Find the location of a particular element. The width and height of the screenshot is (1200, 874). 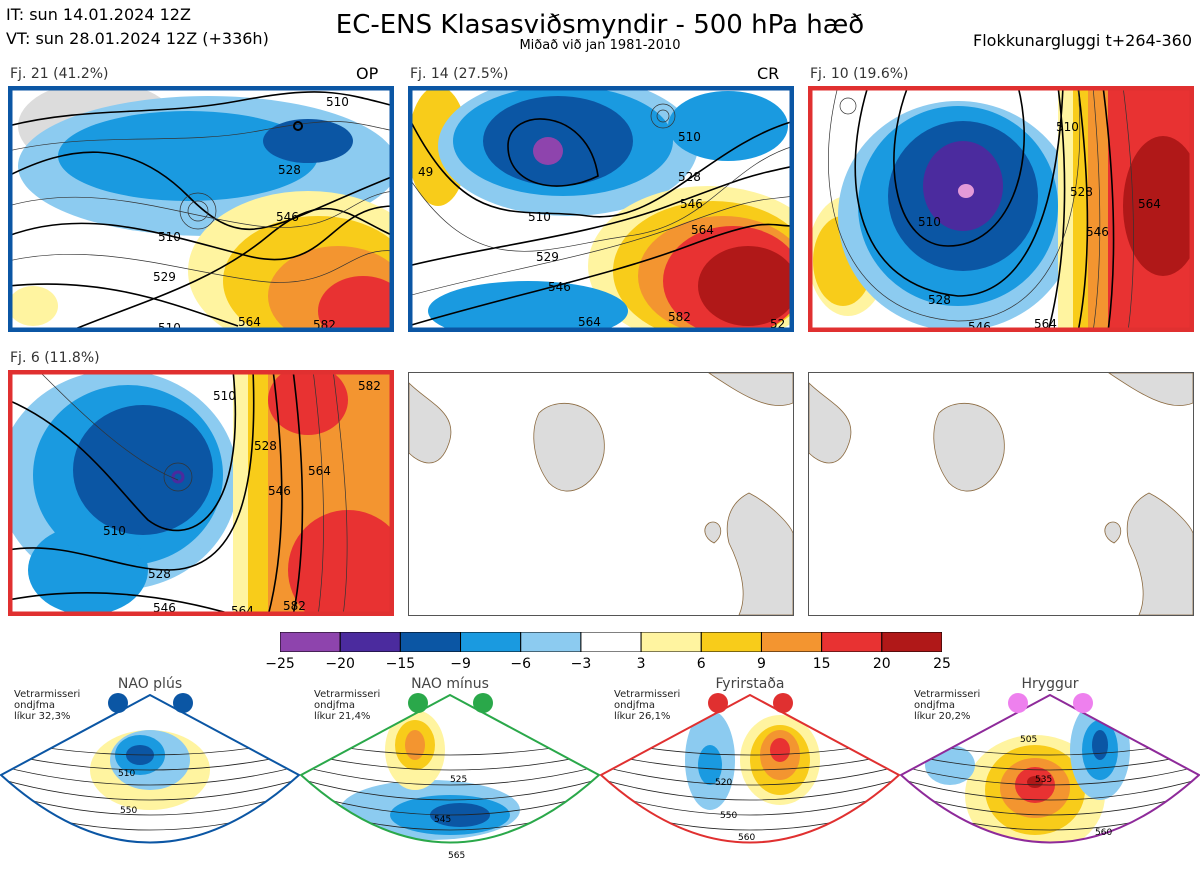

colorbar is located at coordinates (611, 642).